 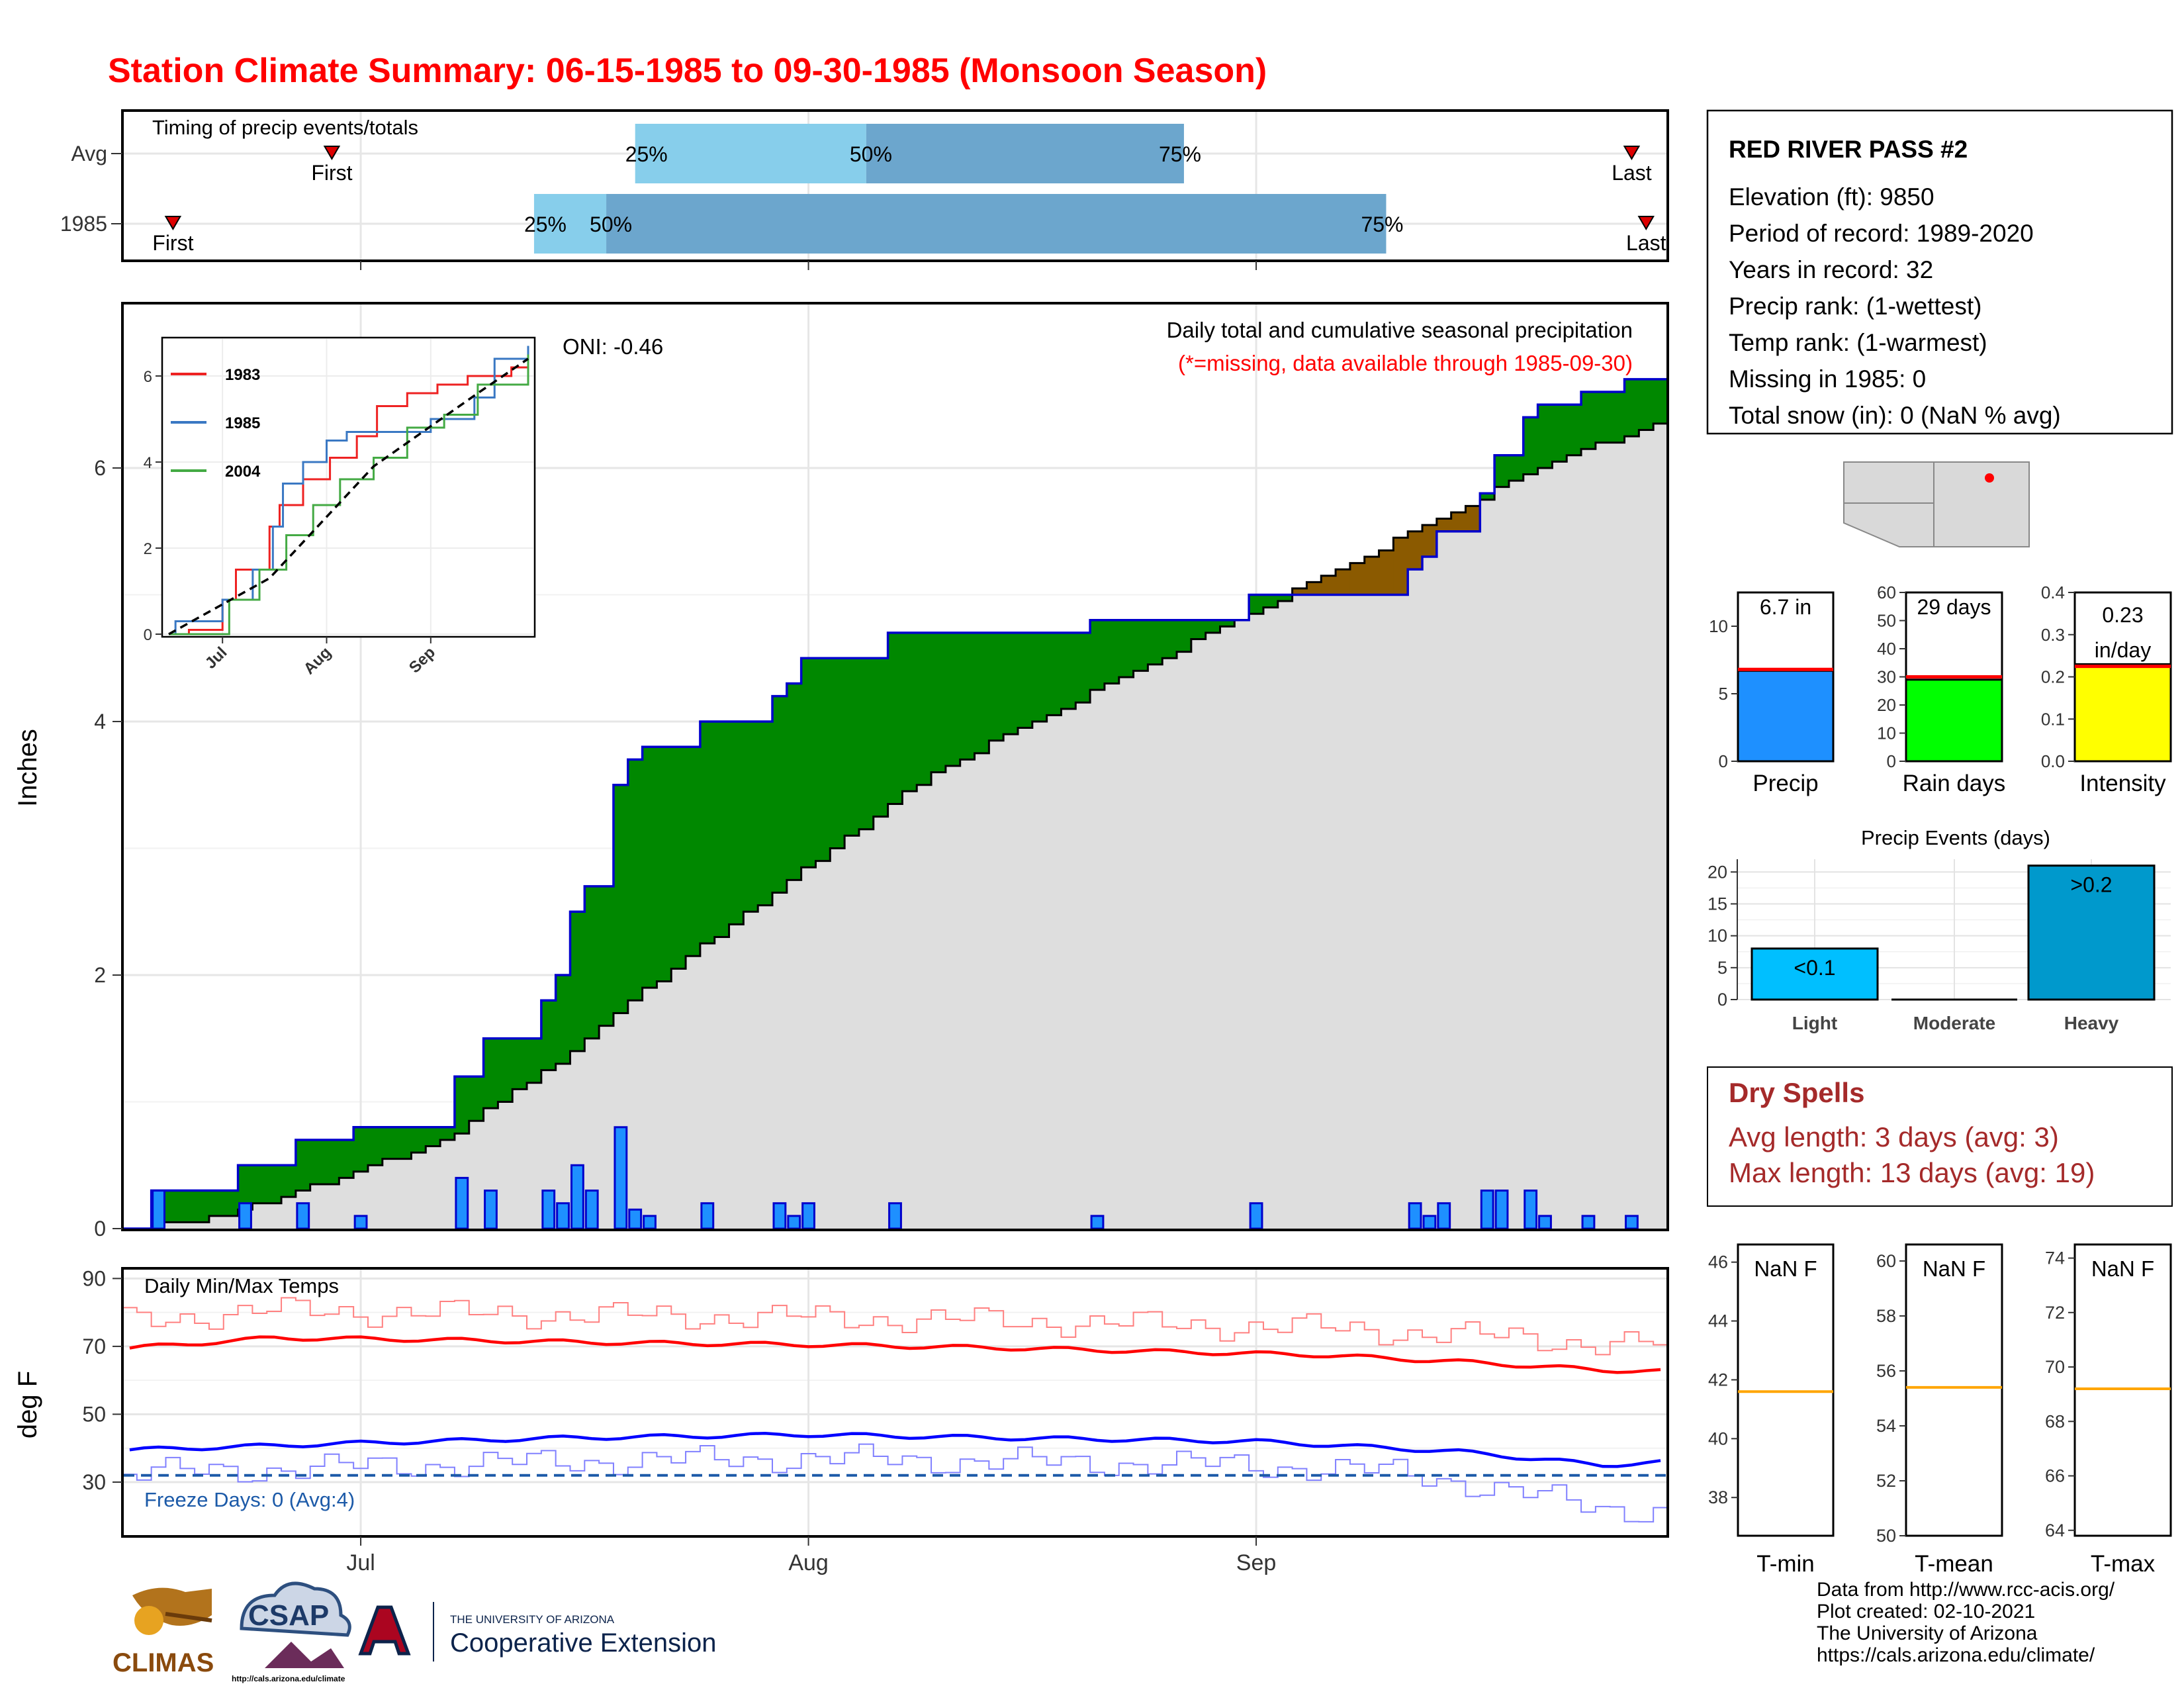 I want to click on dry-spells-frame, so click(x=1940, y=1136).